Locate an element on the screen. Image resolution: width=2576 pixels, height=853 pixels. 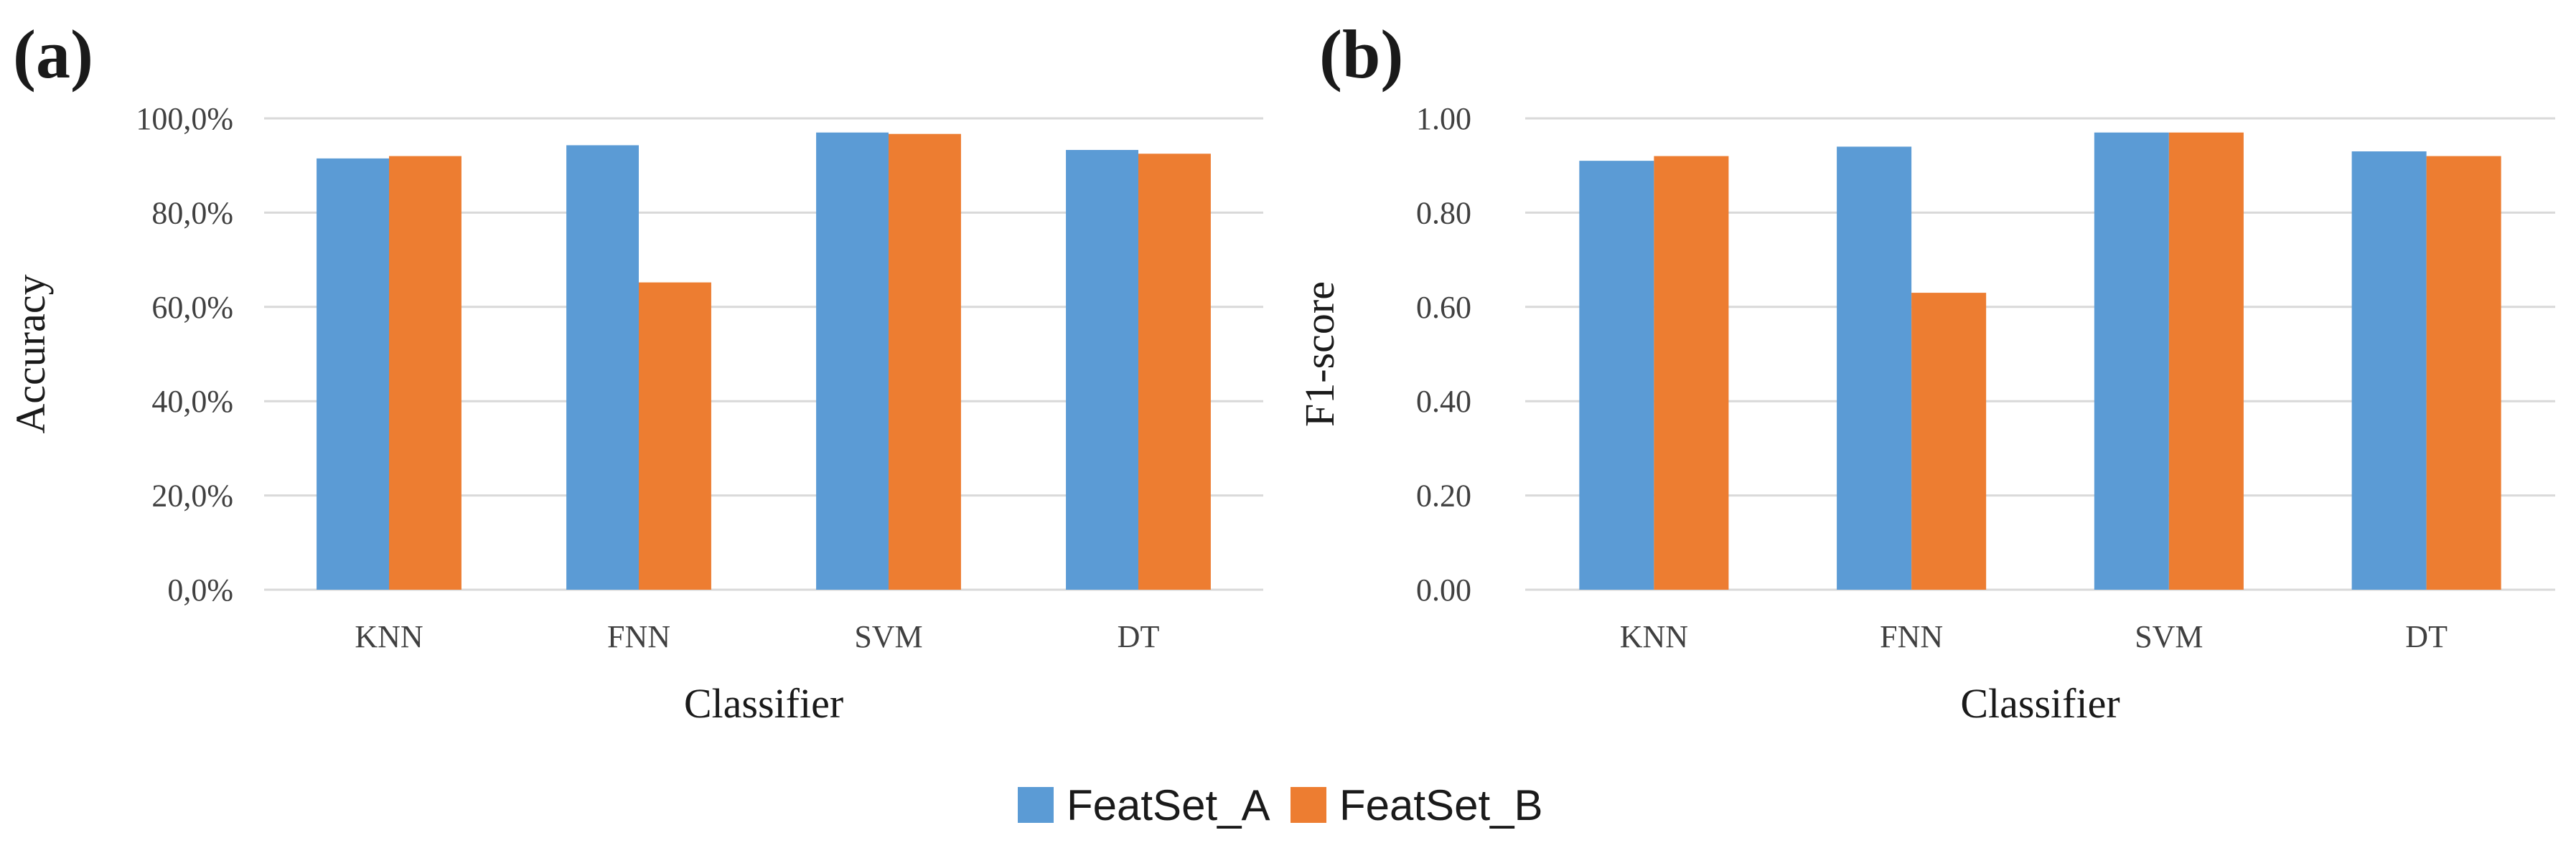
y-tick-label: 100,0% is located at coordinates (184, 118).